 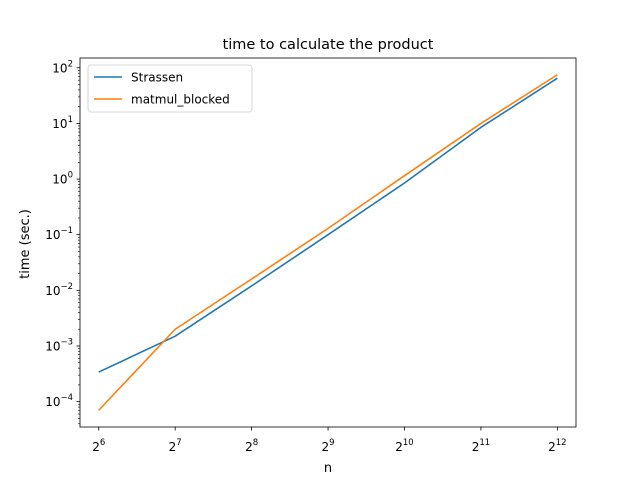 What do you see at coordinates (328, 468) in the screenshot?
I see `x-axis-label: n` at bounding box center [328, 468].